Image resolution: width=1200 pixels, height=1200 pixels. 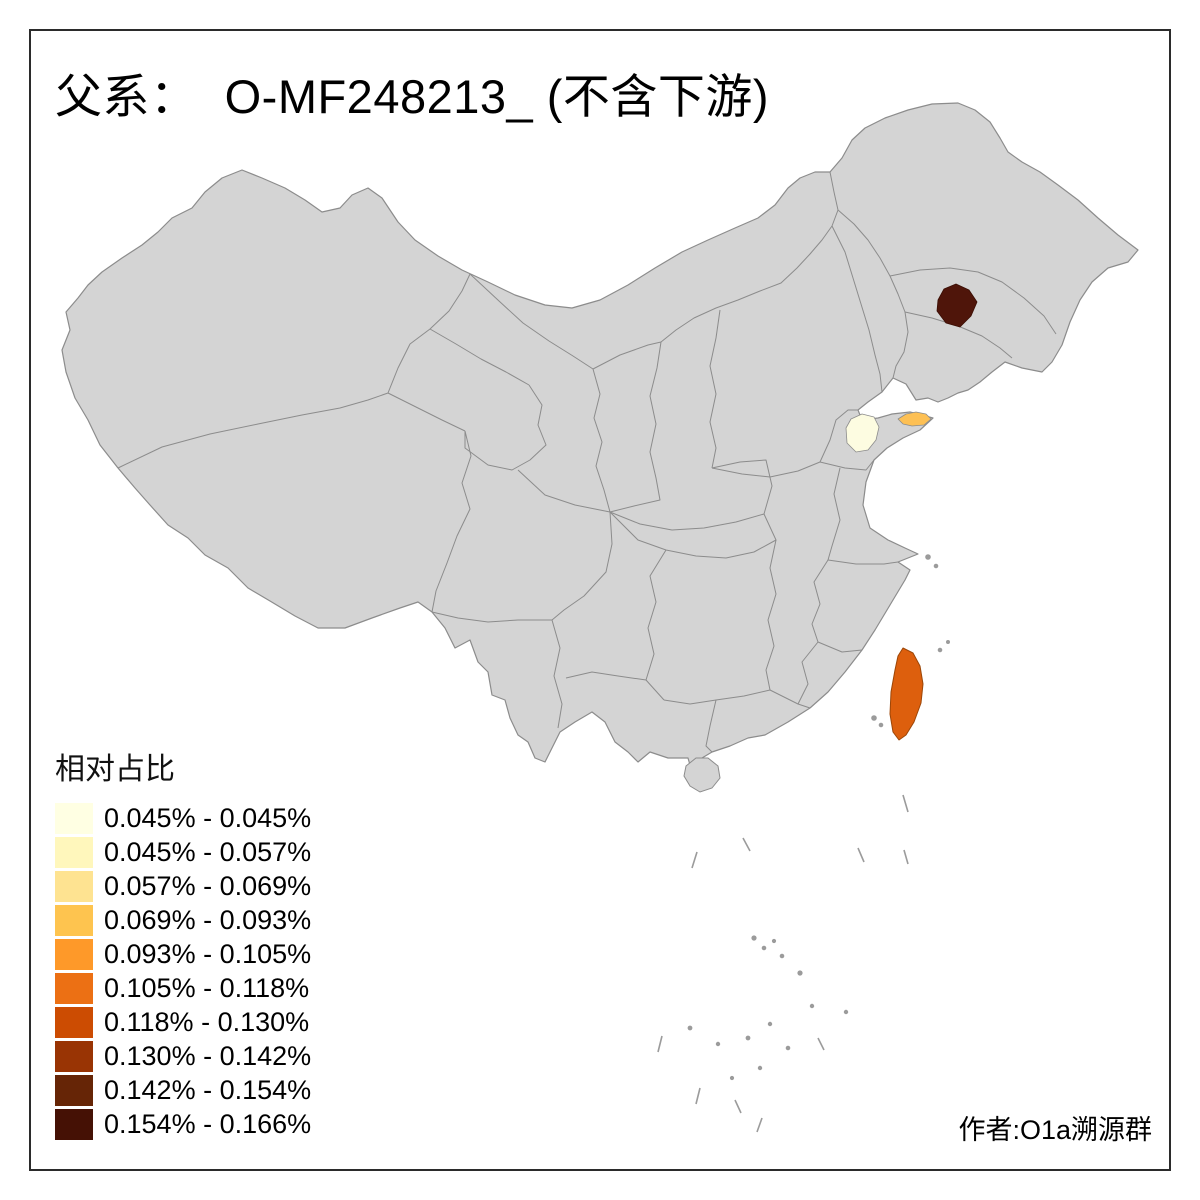 I want to click on legend-item: 0.057% - 0.069%, so click(x=183, y=886).